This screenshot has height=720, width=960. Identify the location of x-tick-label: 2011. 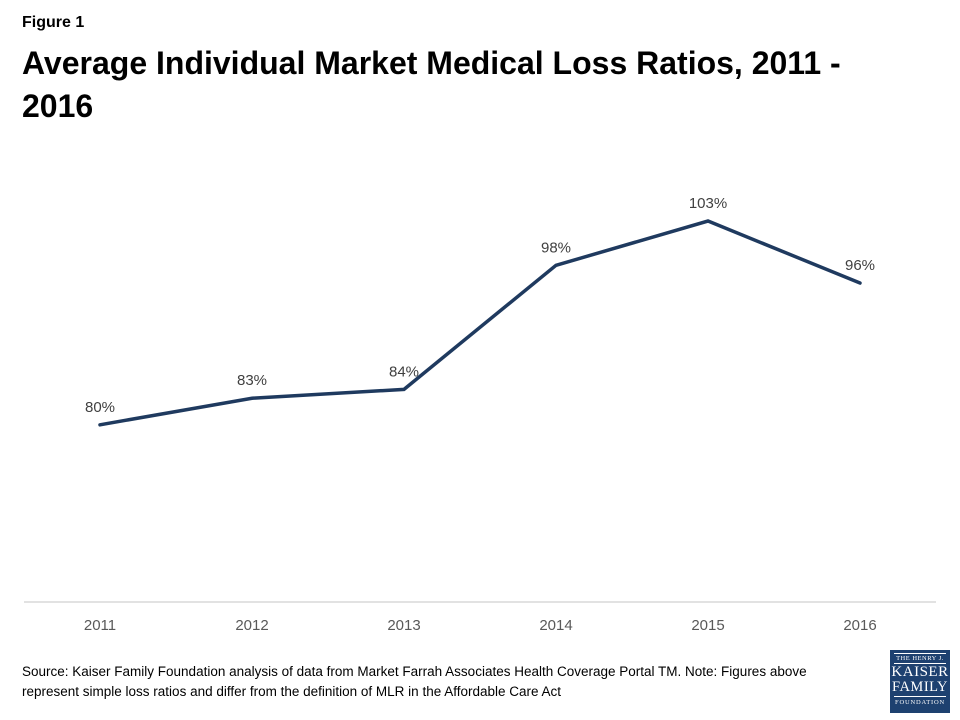
(100, 625).